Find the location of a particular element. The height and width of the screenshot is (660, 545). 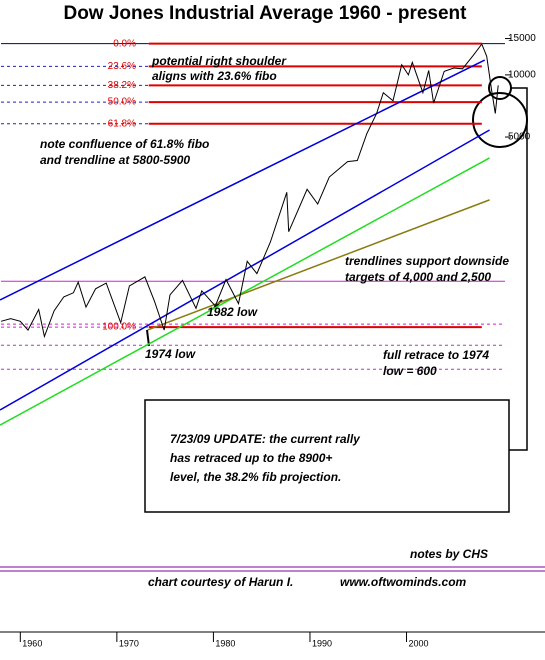

fib-label: 38.2% is located at coordinates (122, 85).